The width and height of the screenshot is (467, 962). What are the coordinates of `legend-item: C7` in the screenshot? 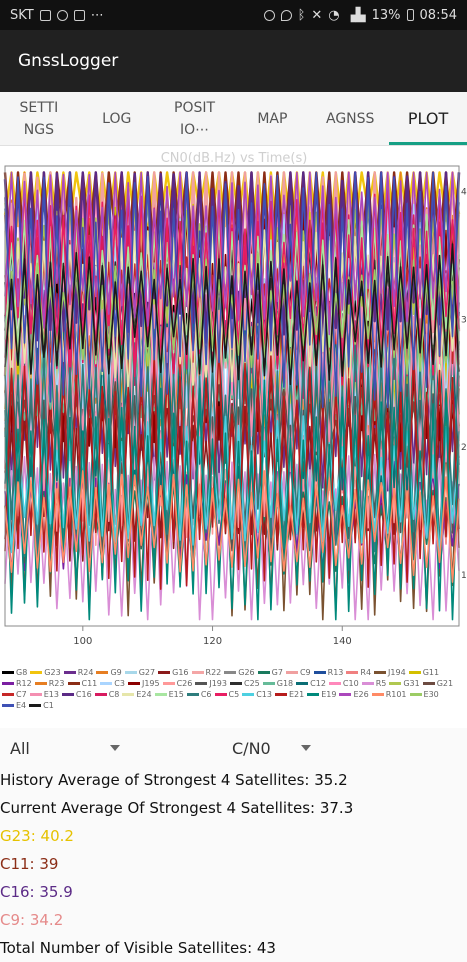 It's located at (14, 694).